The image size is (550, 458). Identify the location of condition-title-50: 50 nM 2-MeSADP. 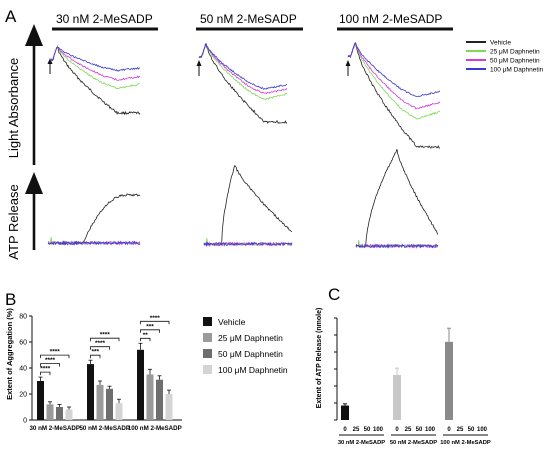
(248, 19).